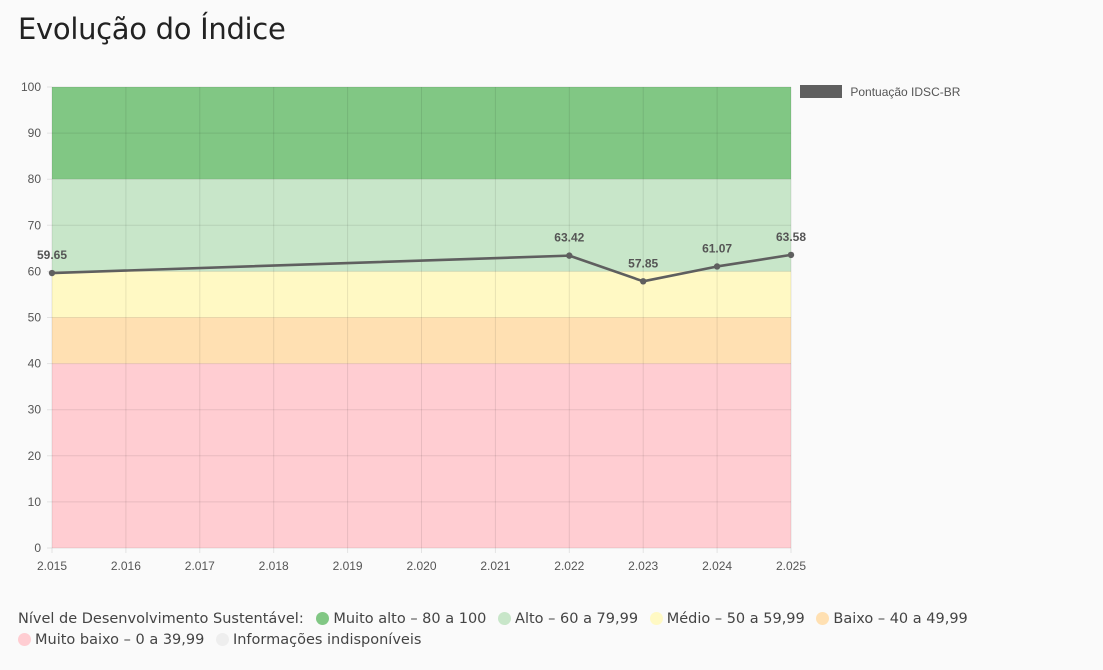 The height and width of the screenshot is (670, 1103). I want to click on y-tick-label: 30, so click(35, 410).